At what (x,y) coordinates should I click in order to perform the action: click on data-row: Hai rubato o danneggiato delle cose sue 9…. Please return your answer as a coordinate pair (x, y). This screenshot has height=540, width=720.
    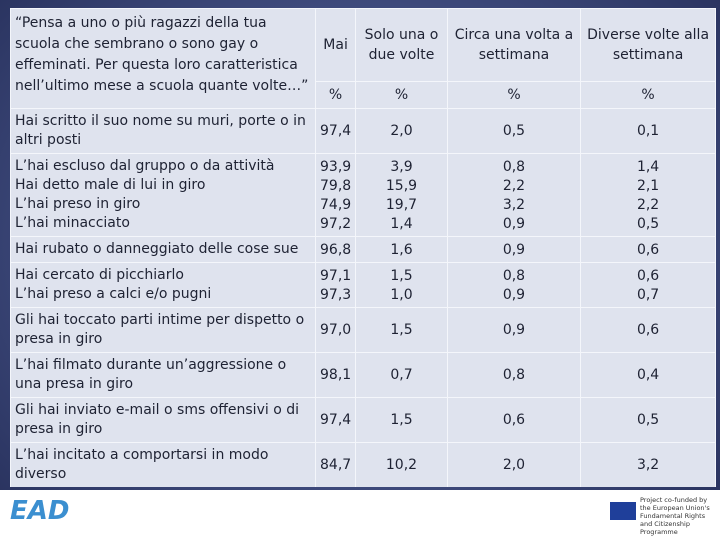
    Looking at the image, I should click on (363, 249).